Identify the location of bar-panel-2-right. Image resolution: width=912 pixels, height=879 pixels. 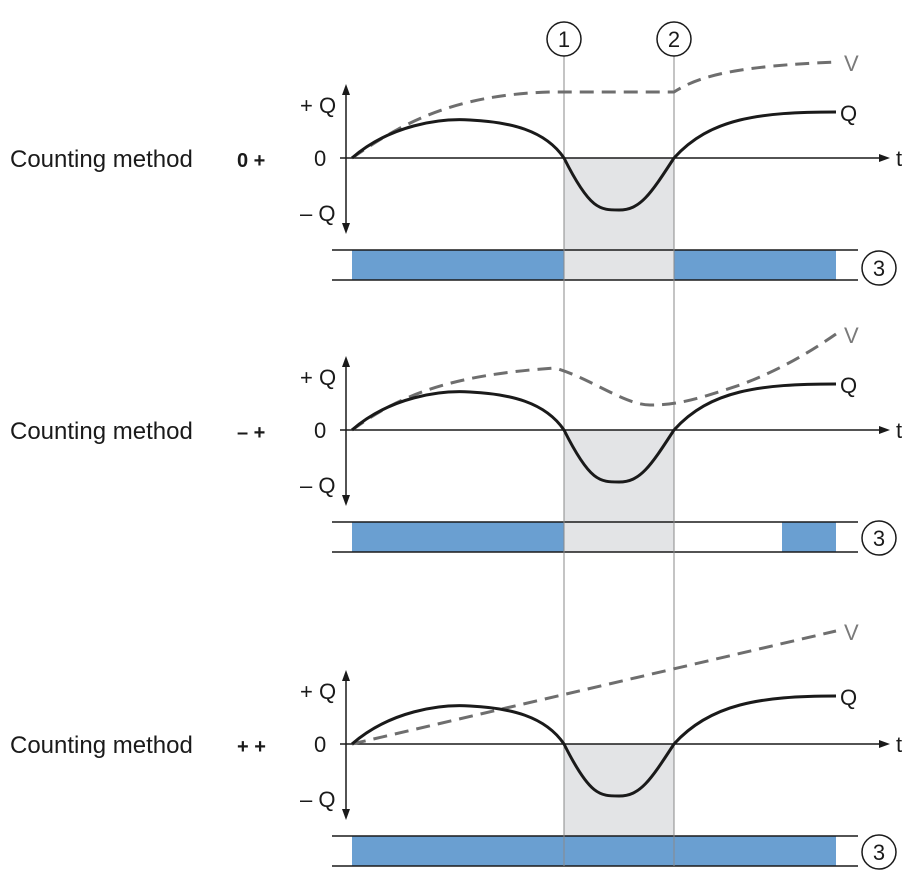
(809, 537).